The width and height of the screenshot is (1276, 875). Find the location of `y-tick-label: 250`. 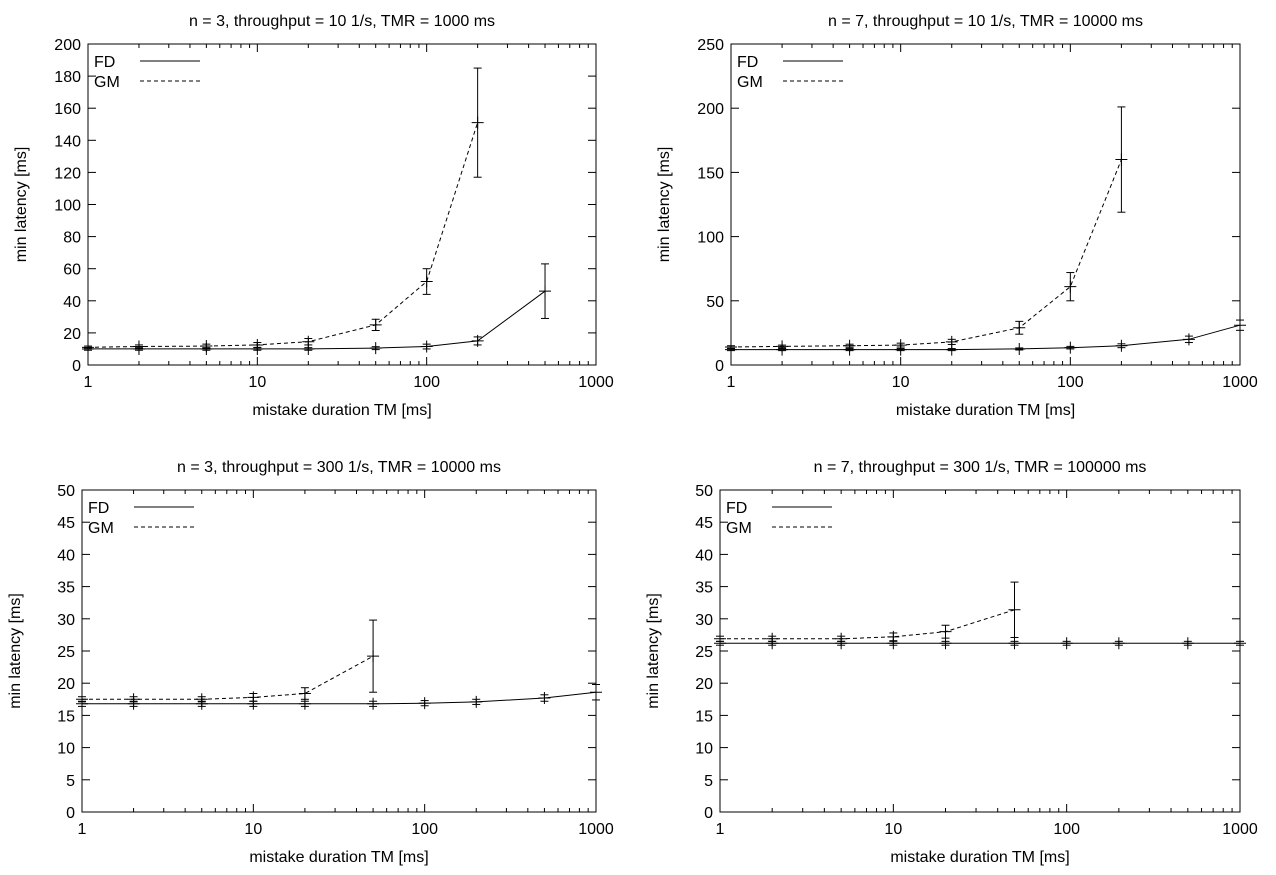

y-tick-label: 250 is located at coordinates (710, 45).